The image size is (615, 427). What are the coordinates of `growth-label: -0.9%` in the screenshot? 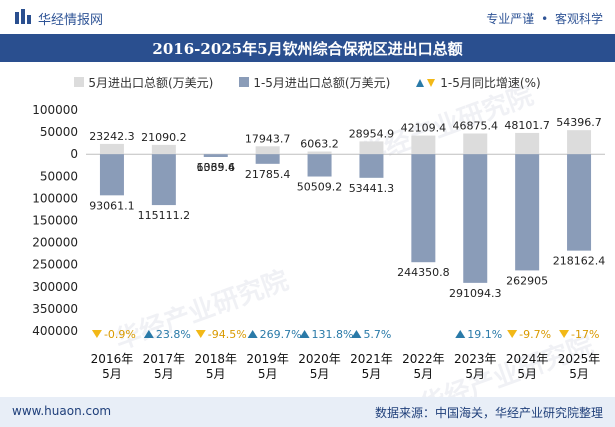 It's located at (120, 334).